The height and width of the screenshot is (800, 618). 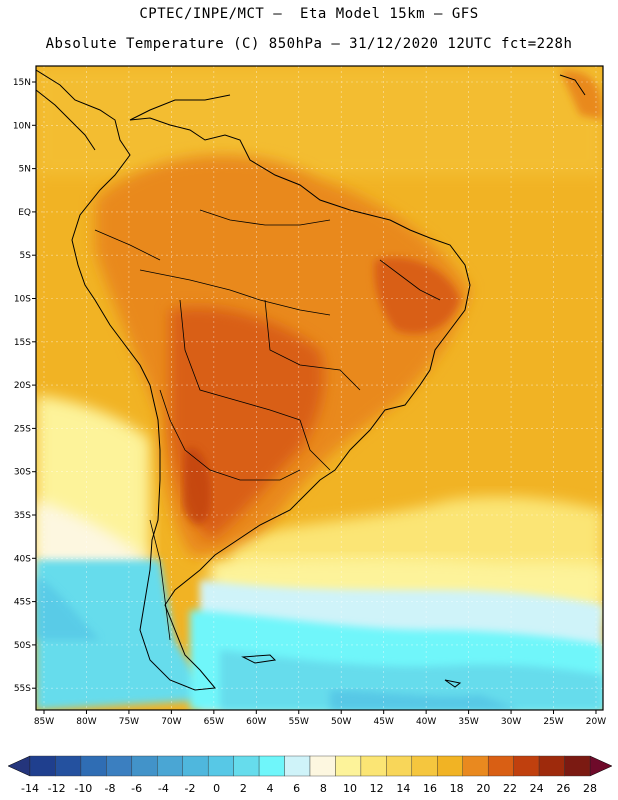 I want to click on lon-label: 25W, so click(x=553, y=722).